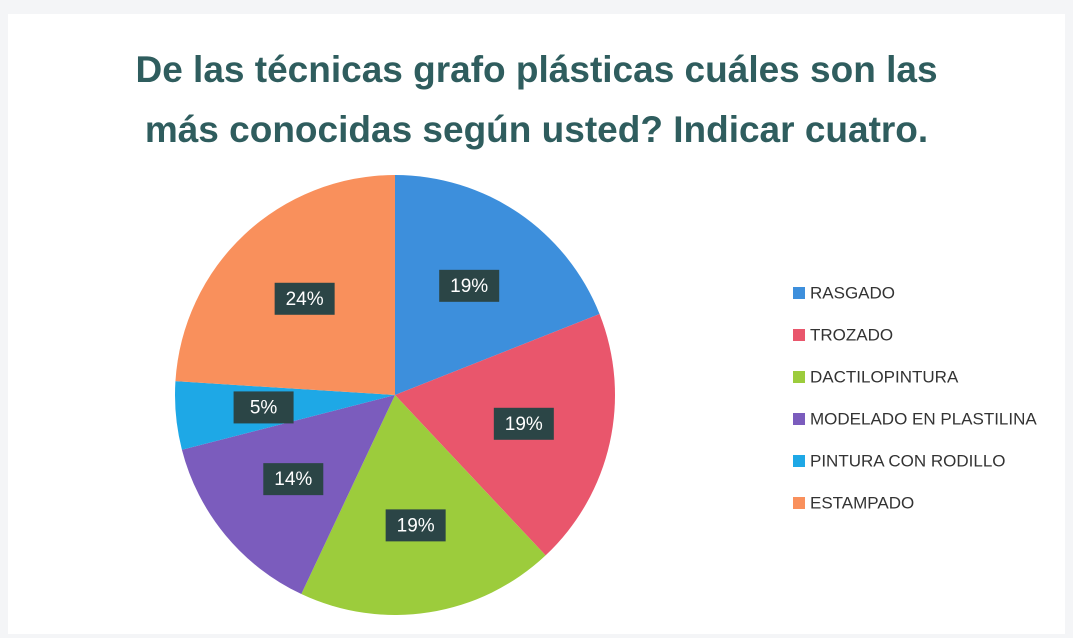 The image size is (1073, 638). Describe the element at coordinates (884, 376) in the screenshot. I see `legend-label: DACTILOPINTURA` at that location.